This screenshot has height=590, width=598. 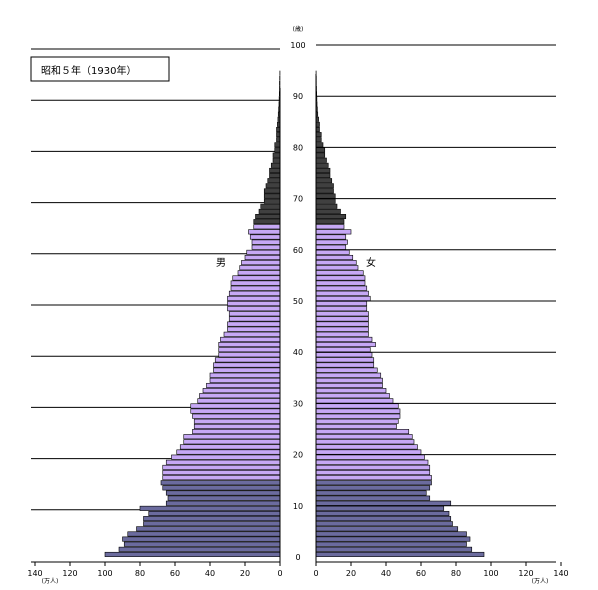 I want to click on female-tick-label-40: 40, so click(x=386, y=573).